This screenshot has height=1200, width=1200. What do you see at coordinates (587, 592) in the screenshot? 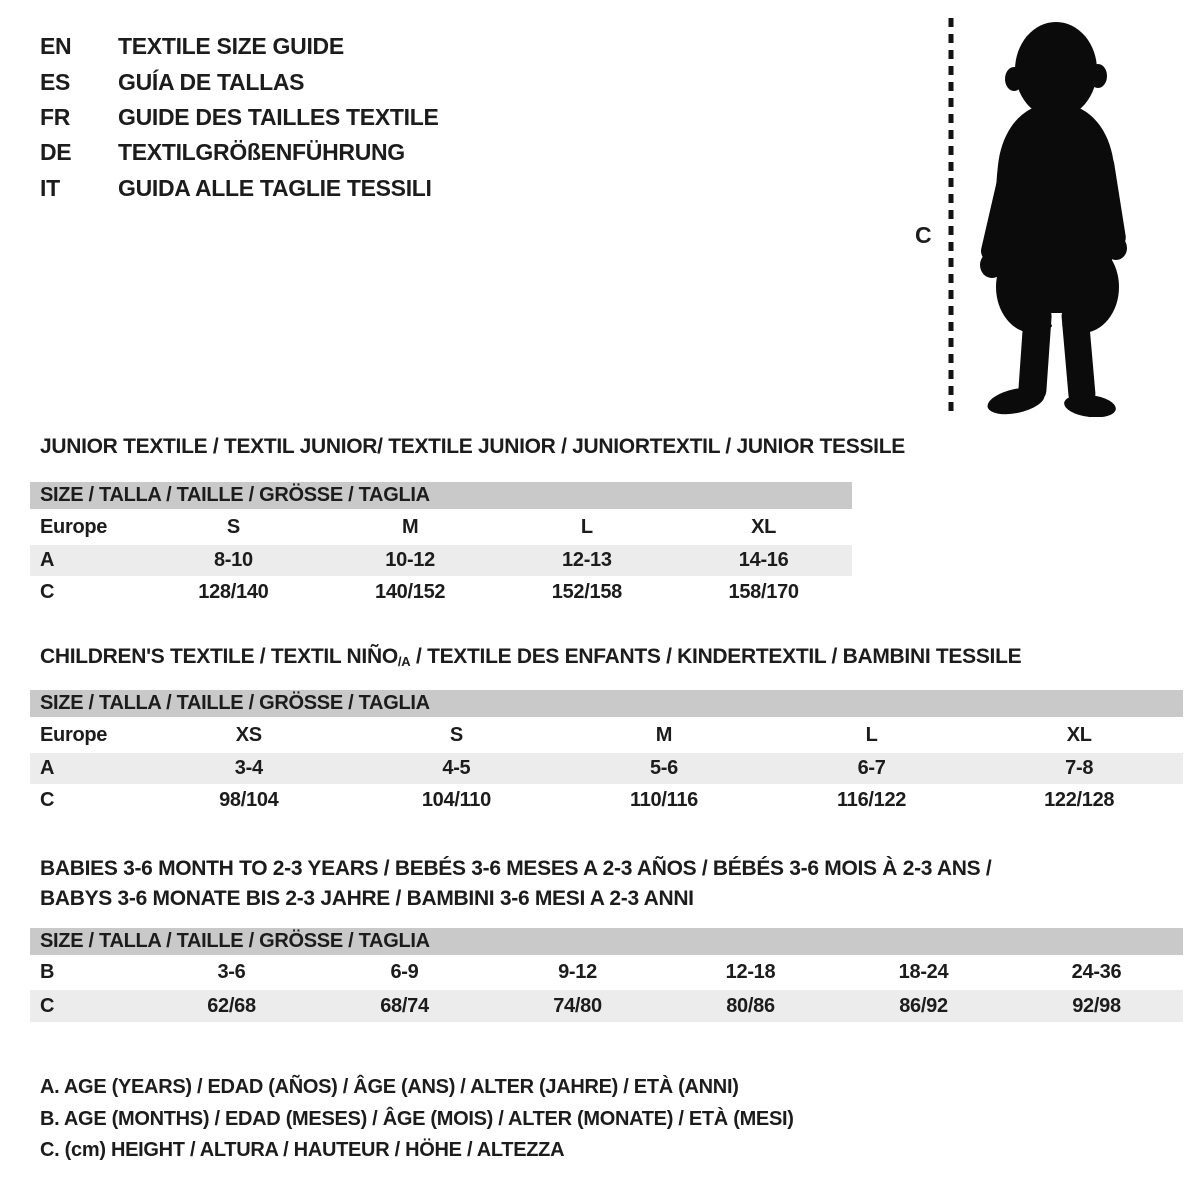
I see `table-cell: 152/158` at bounding box center [587, 592].